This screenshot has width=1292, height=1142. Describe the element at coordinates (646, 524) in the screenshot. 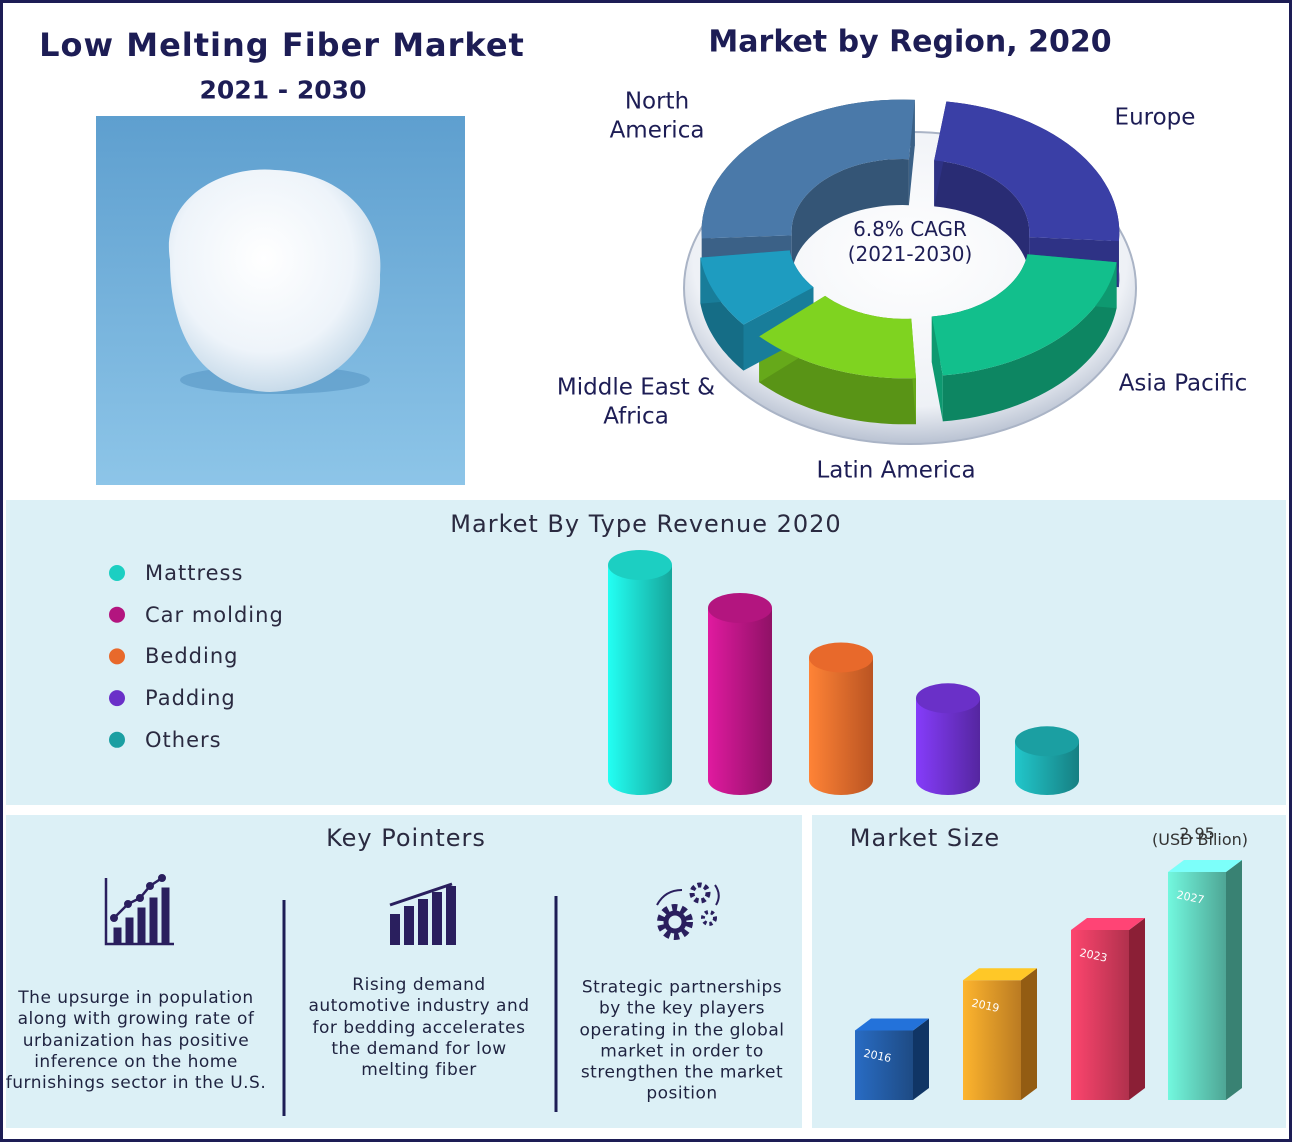

I see `chart-title: Market By Type Revenue 2020` at that location.